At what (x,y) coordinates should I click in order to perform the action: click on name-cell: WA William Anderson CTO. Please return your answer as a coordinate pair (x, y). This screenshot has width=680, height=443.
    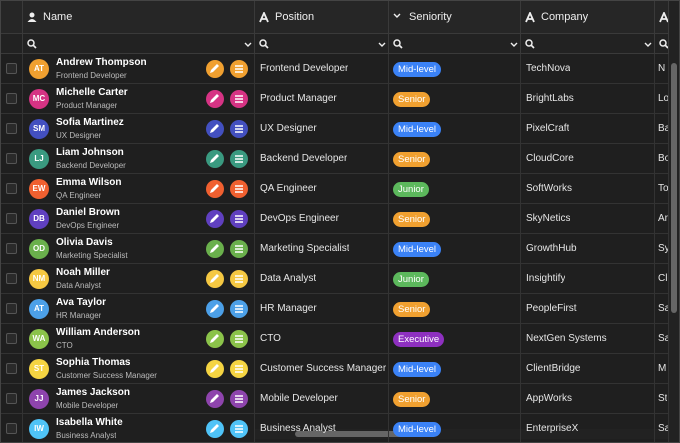
    Looking at the image, I should click on (139, 338).